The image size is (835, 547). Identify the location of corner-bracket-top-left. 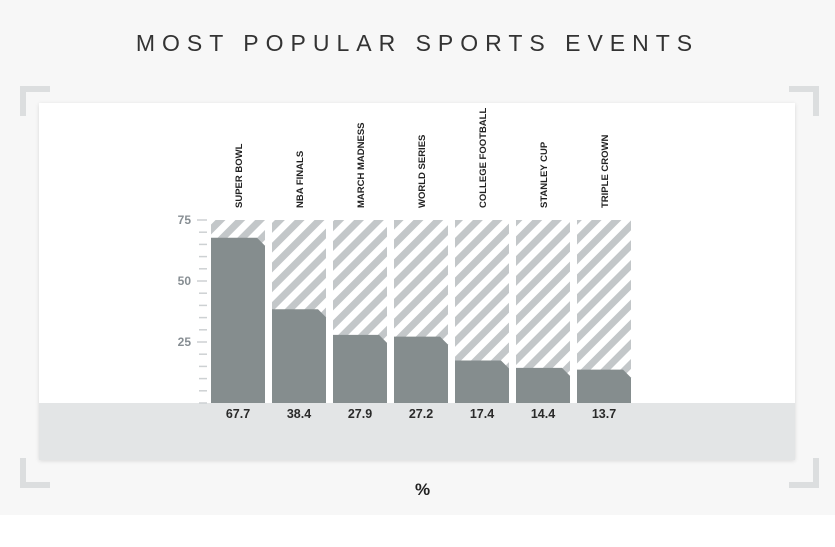
(35, 101).